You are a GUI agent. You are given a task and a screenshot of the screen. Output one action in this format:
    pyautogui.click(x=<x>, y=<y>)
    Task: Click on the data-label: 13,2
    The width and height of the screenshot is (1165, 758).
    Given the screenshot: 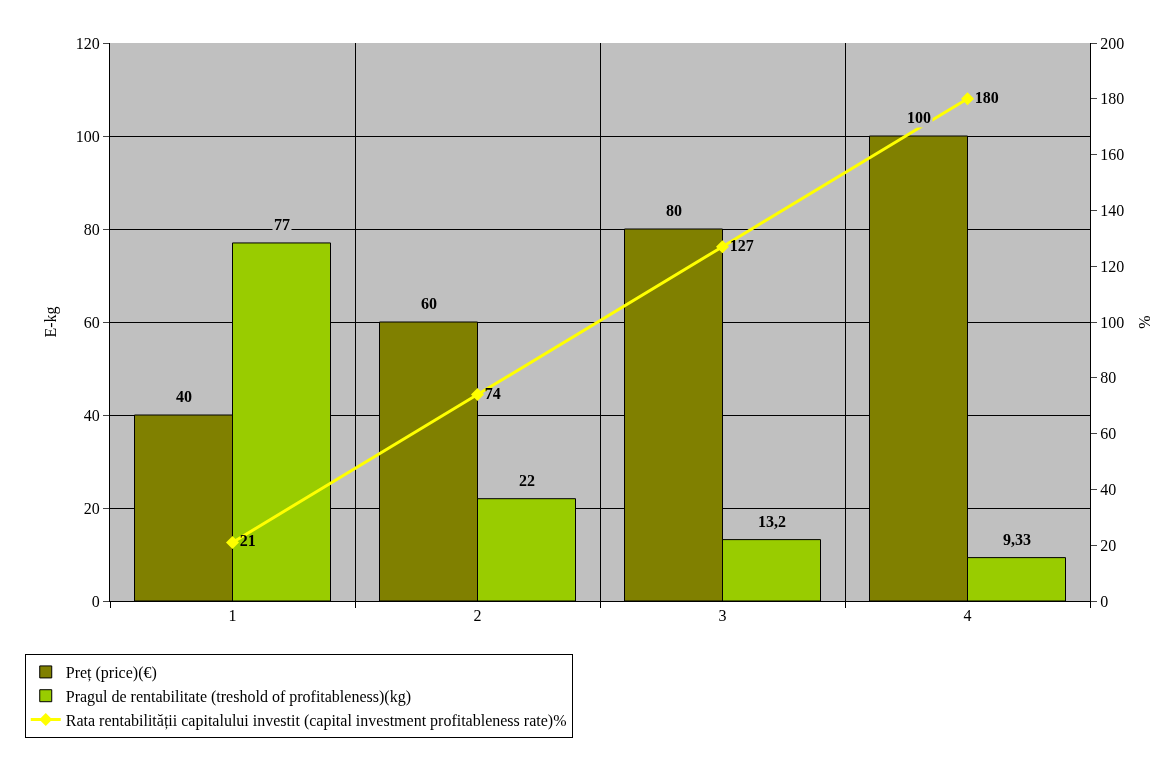 What is the action you would take?
    pyautogui.click(x=772, y=521)
    